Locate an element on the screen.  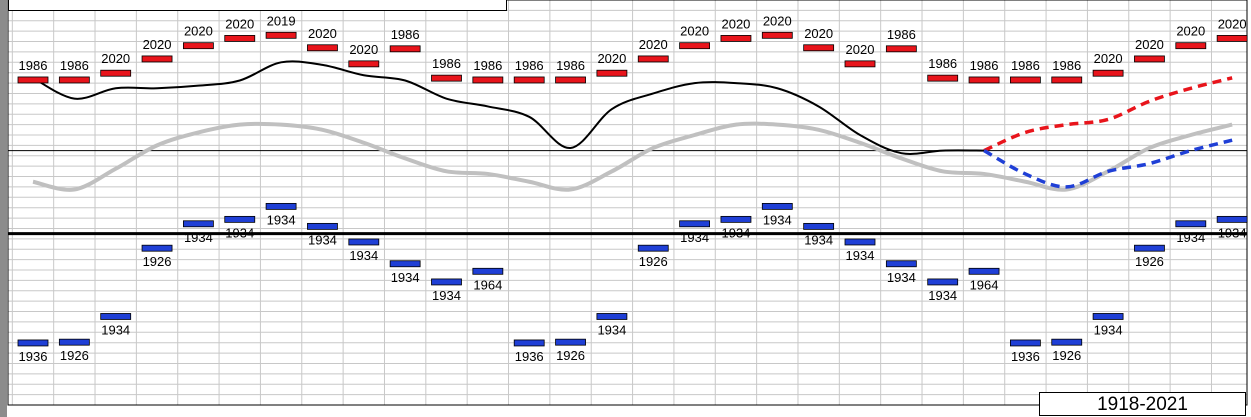
top-legend-frame is located at coordinates (257, 5).